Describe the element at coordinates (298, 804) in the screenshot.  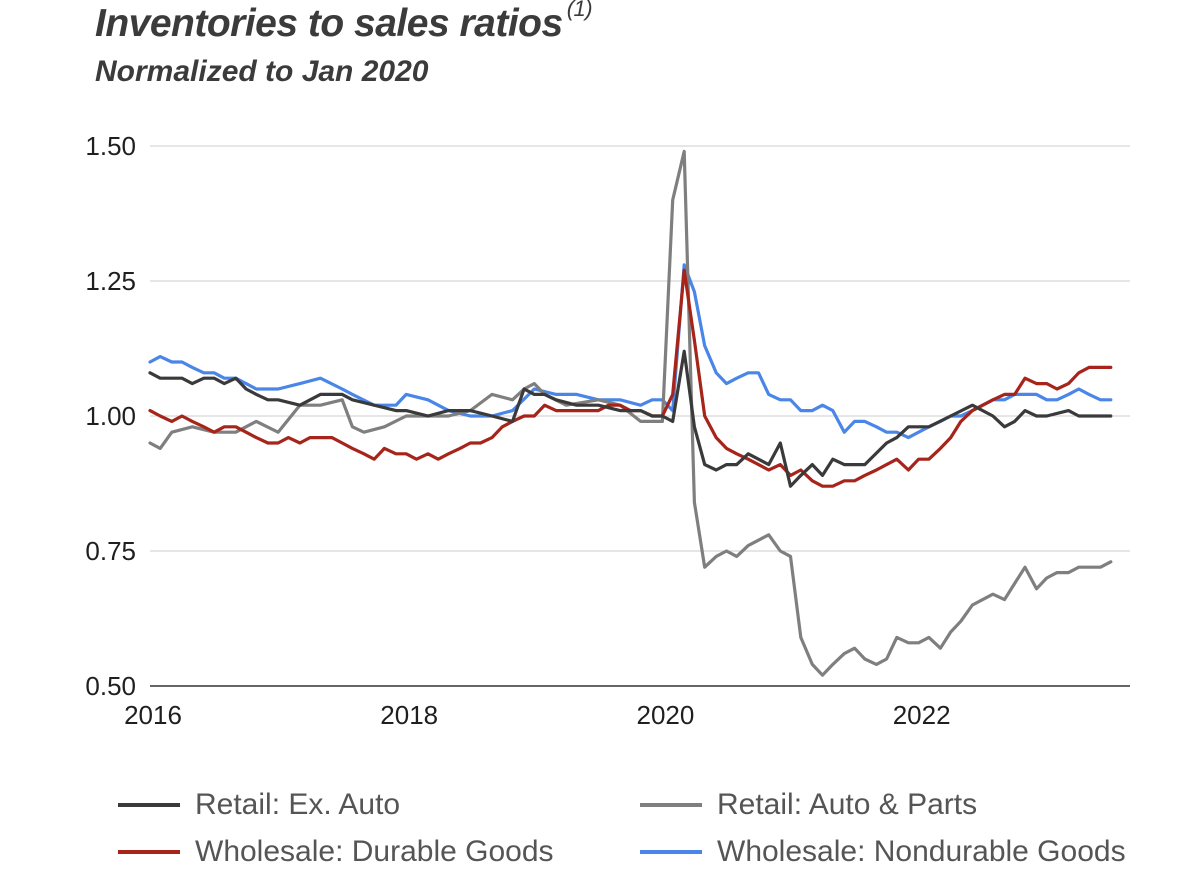
I see `legend-label: Retail: Ex. Auto` at that location.